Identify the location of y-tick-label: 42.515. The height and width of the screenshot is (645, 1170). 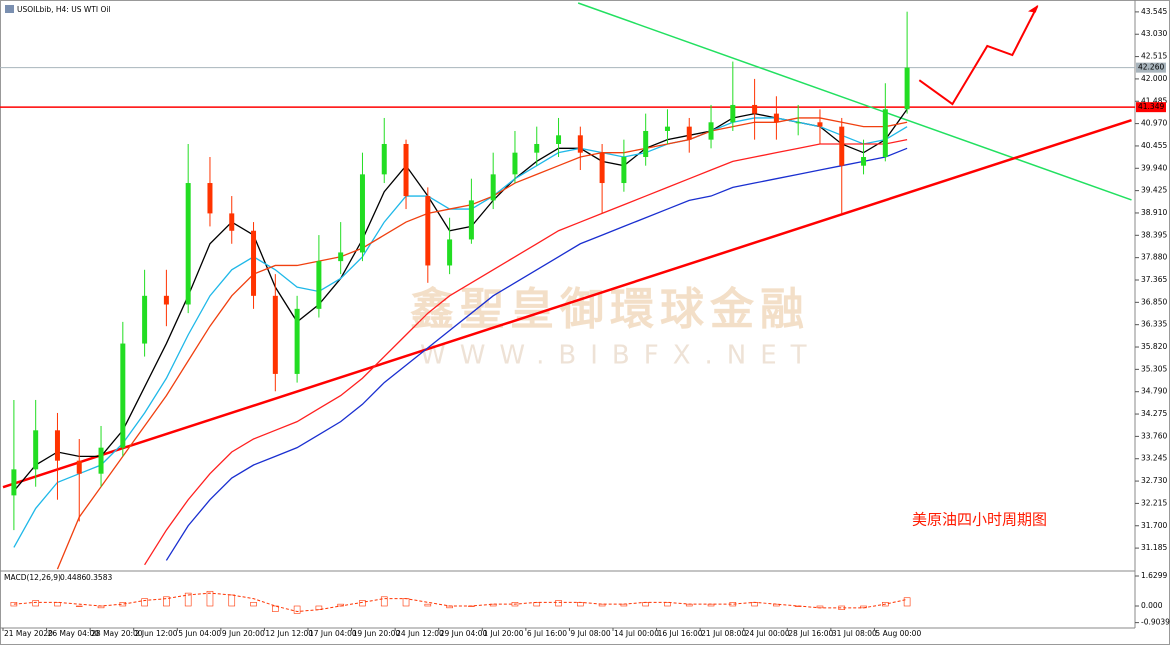
(1154, 56).